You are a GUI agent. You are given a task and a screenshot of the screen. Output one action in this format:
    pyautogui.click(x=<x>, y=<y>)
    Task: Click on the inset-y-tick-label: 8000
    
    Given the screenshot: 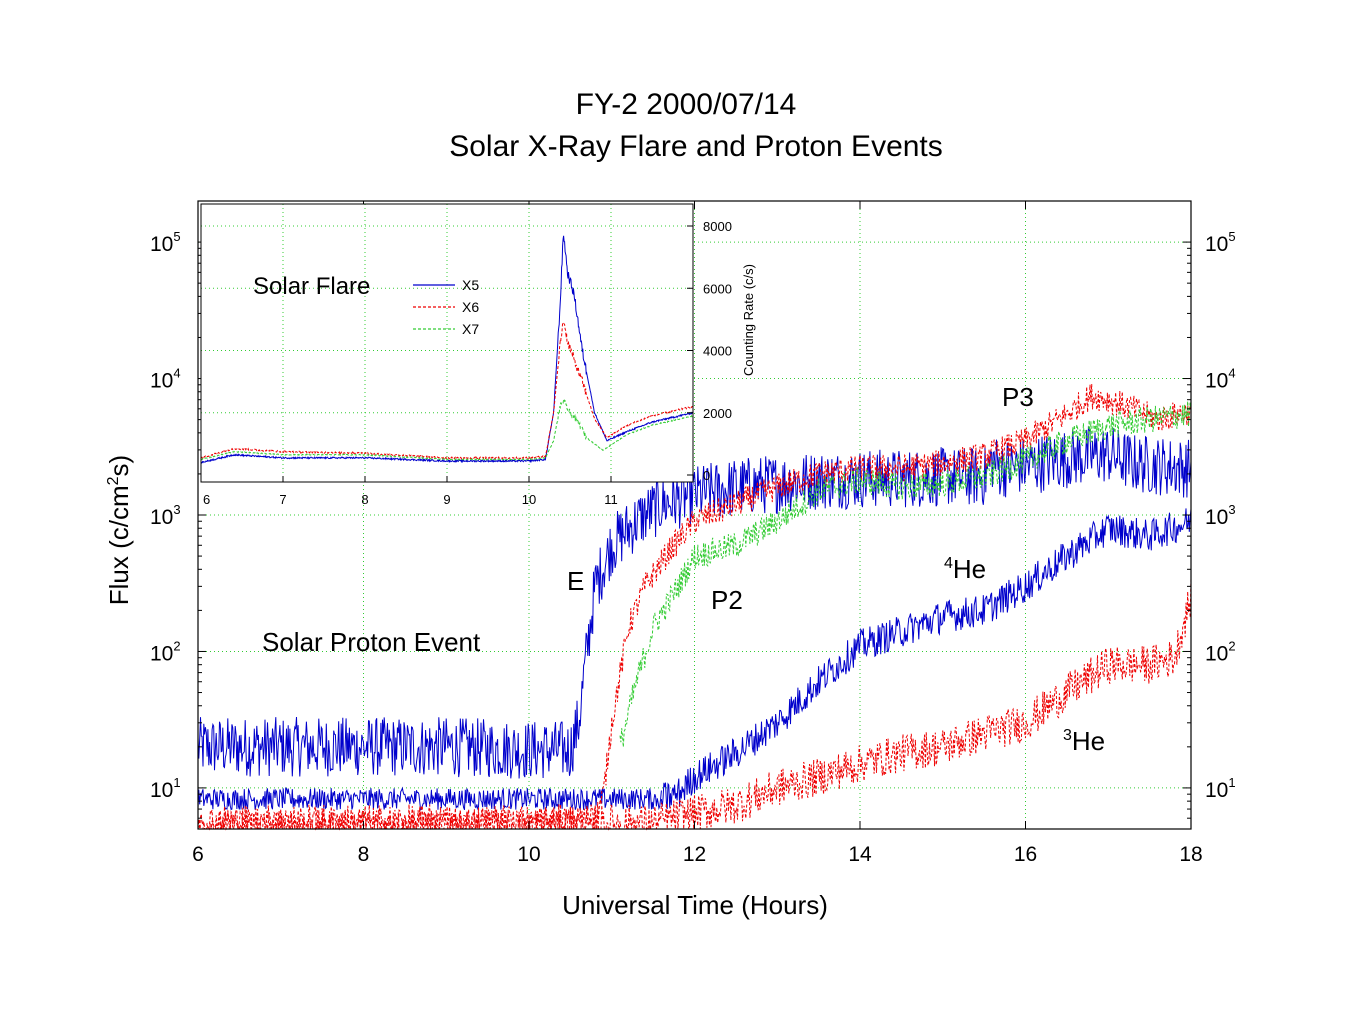 What is the action you would take?
    pyautogui.click(x=717, y=226)
    